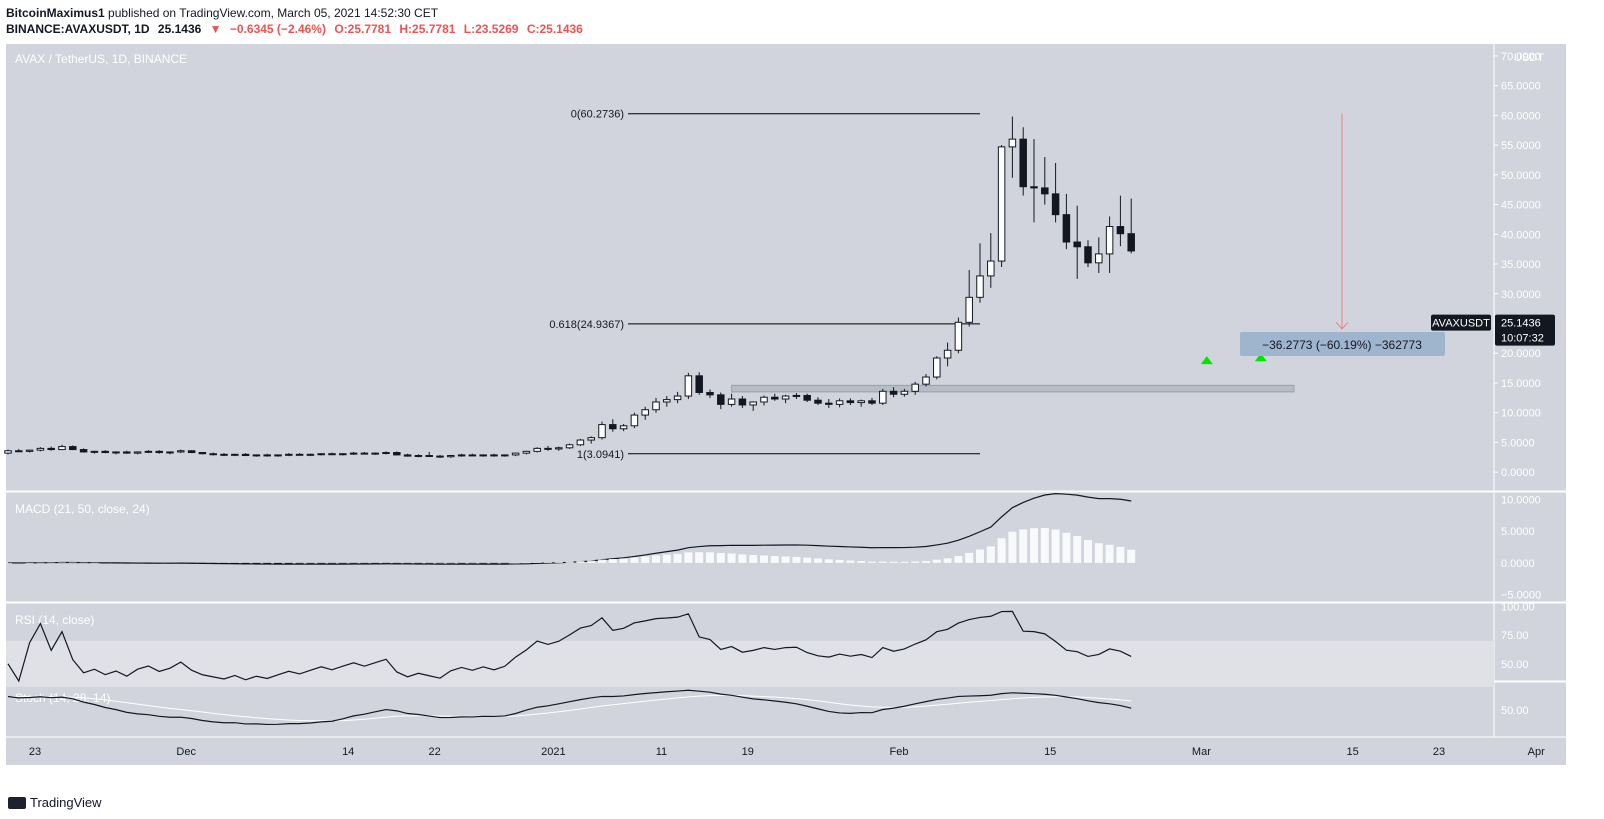 This screenshot has height=819, width=1604. I want to click on tradingview-logo: TradingView, so click(55, 802).